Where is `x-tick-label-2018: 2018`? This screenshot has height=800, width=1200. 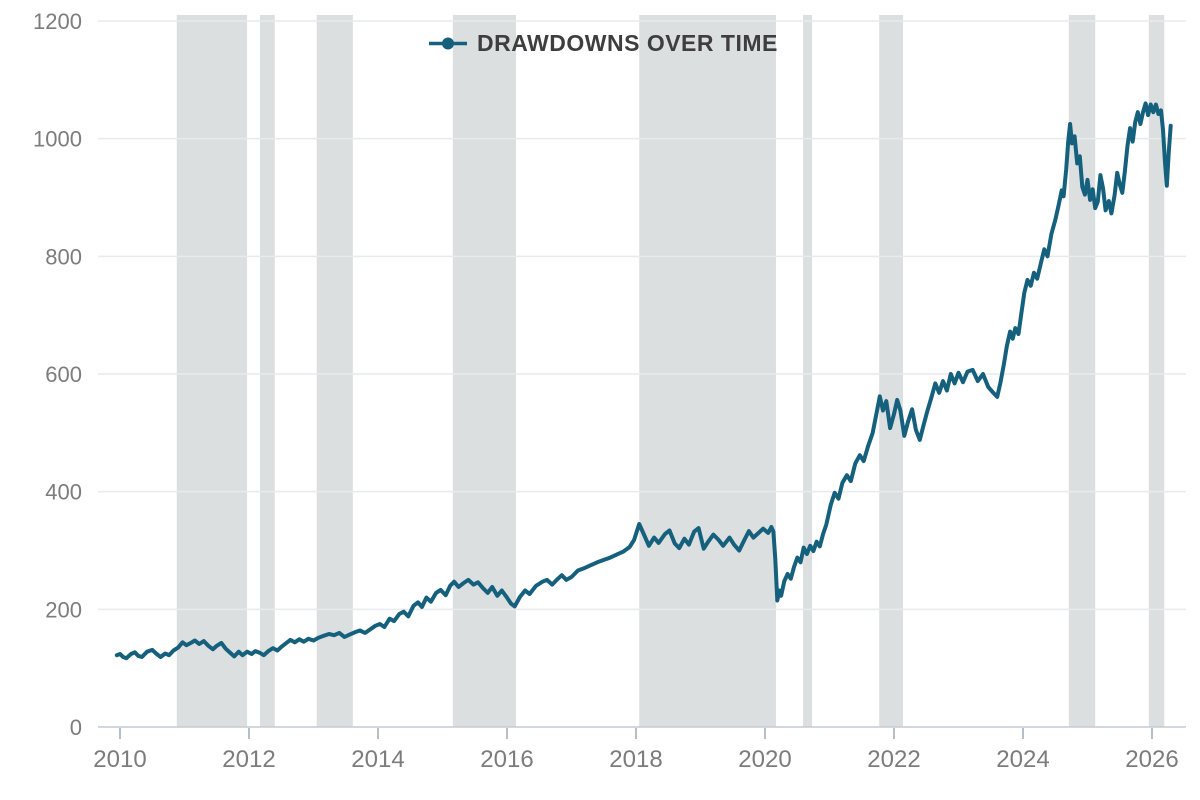
x-tick-label-2018: 2018 is located at coordinates (635, 759).